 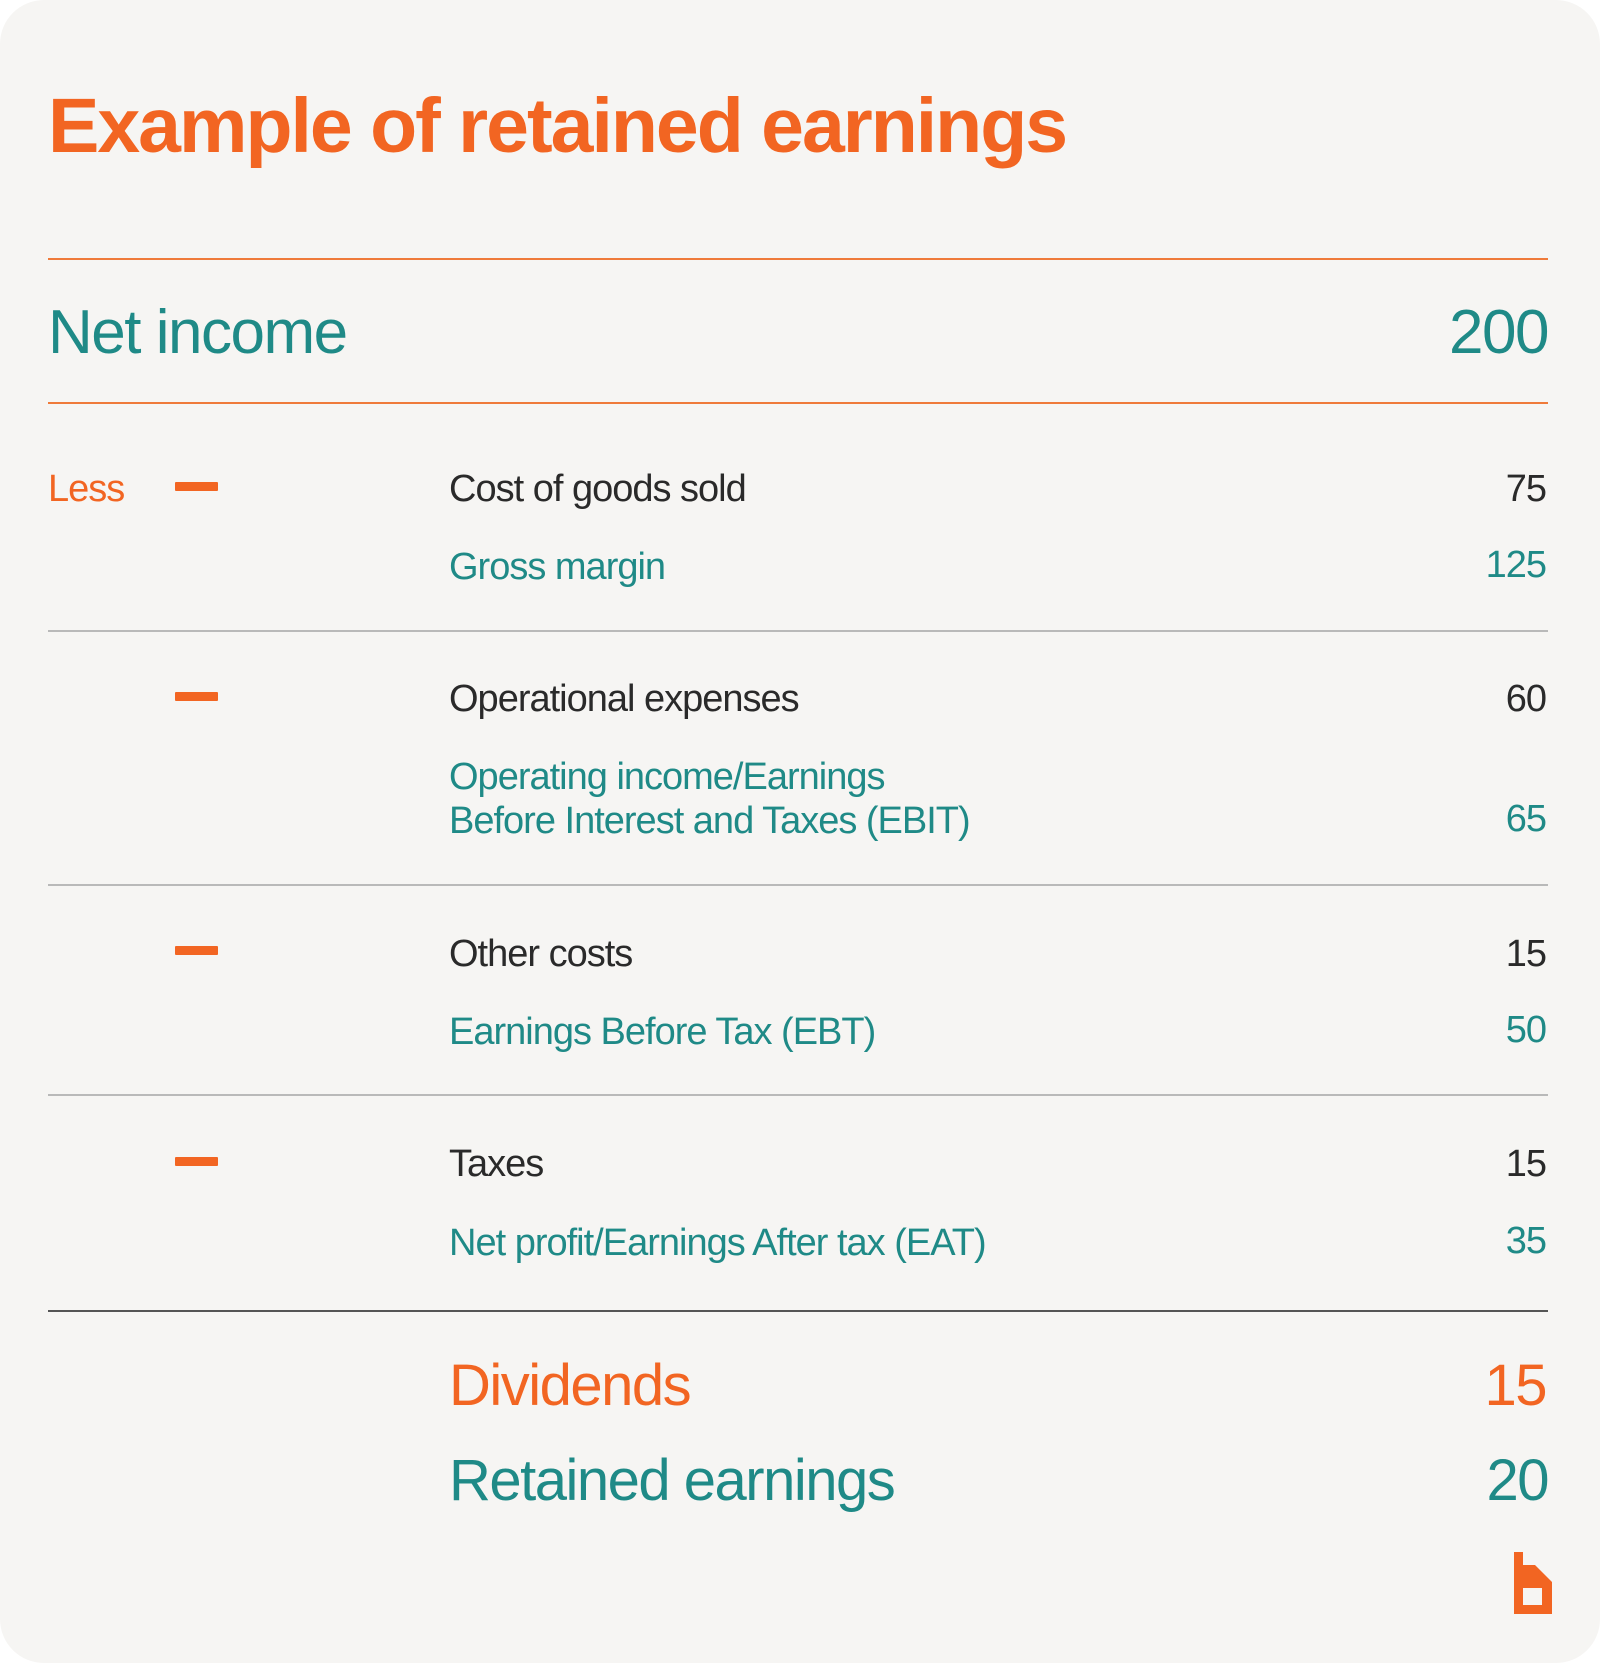 What do you see at coordinates (598, 489) in the screenshot?
I see `cost-item-label: Cost of goods sold` at bounding box center [598, 489].